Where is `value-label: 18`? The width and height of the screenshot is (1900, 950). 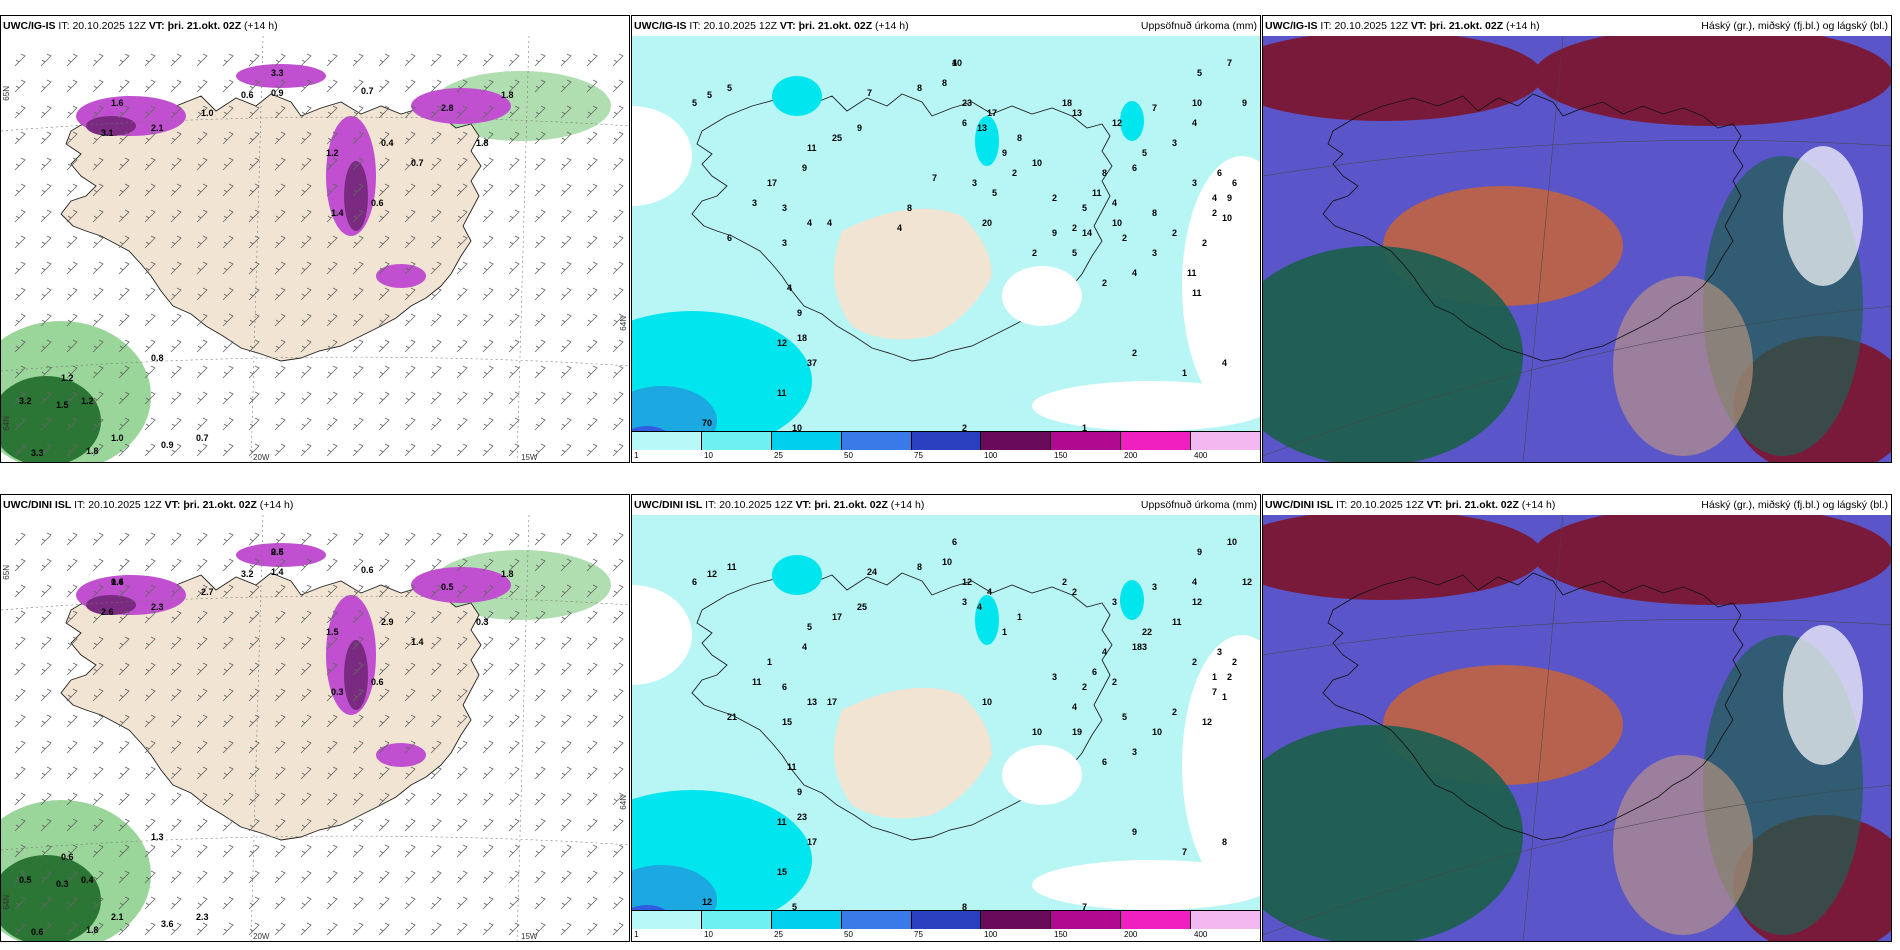
value-label: 18 is located at coordinates (802, 338).